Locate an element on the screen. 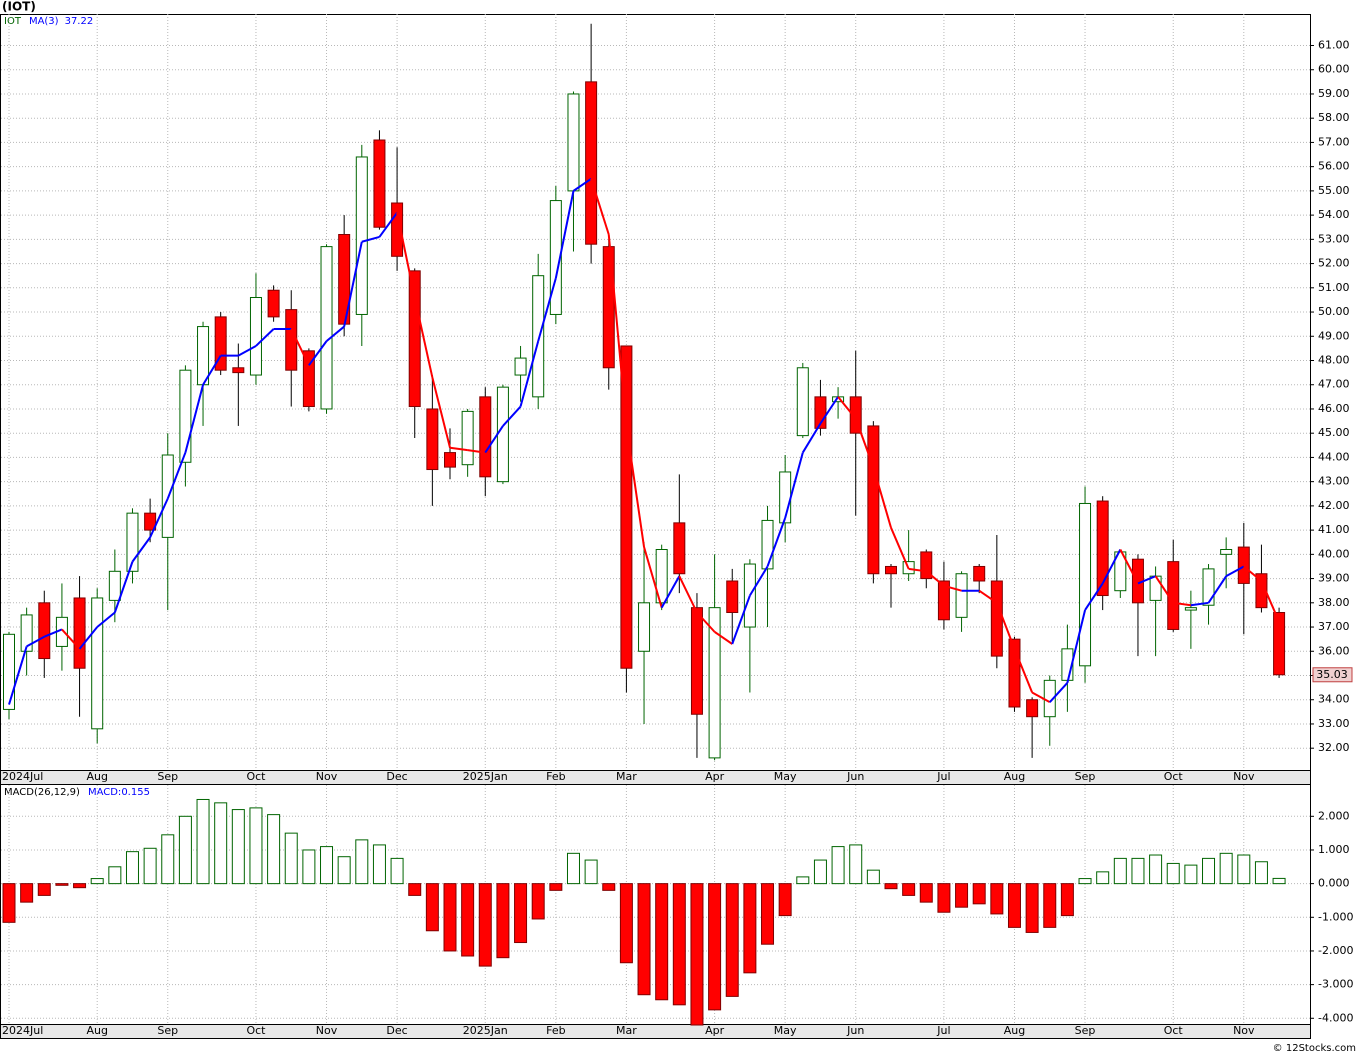 Image resolution: width=1360 pixels, height=1056 pixels. y-tick-label: -3.000 is located at coordinates (1335, 984).